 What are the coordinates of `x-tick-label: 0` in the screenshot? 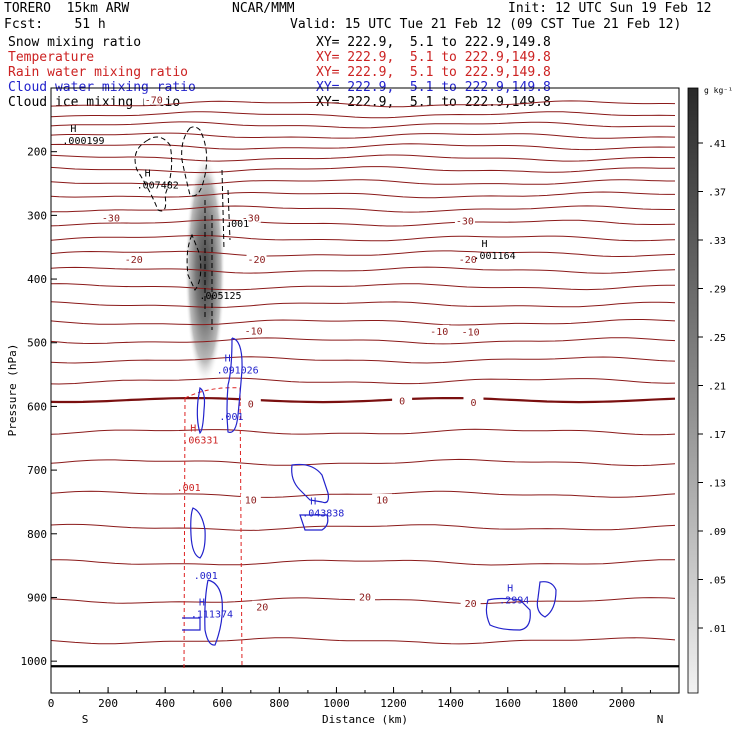 It's located at (51, 703).